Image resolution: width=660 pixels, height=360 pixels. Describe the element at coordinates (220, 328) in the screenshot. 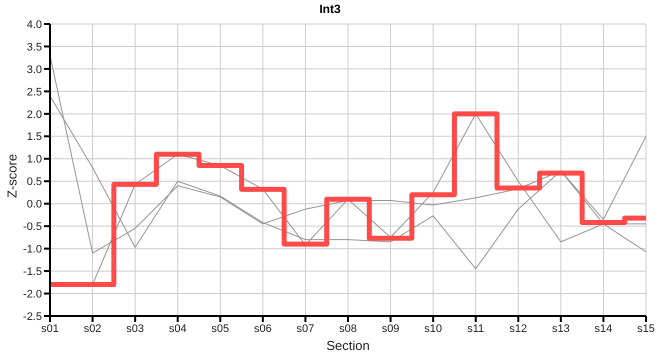

I see `x-tick-label: s05` at that location.